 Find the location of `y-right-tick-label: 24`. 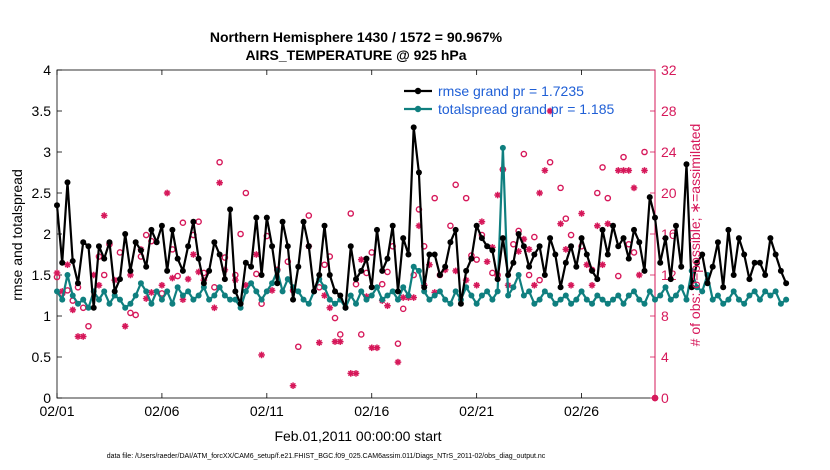

y-right-tick-label: 24 is located at coordinates (669, 152).